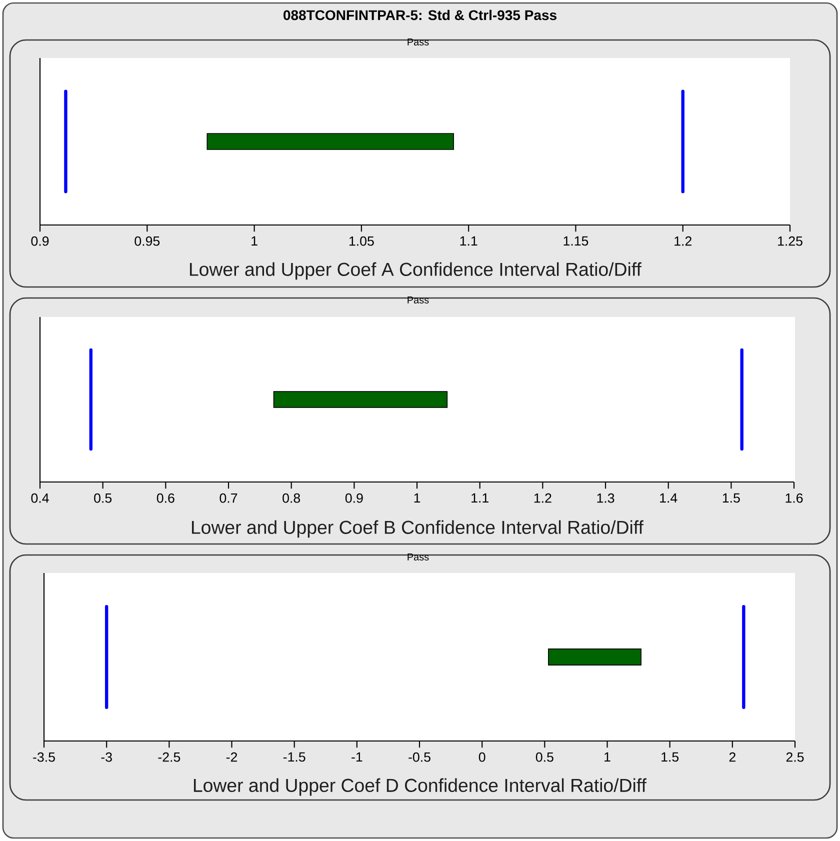 Image resolution: width=840 pixels, height=841 pixels. I want to click on x-tick-label: -0.5, so click(419, 757).